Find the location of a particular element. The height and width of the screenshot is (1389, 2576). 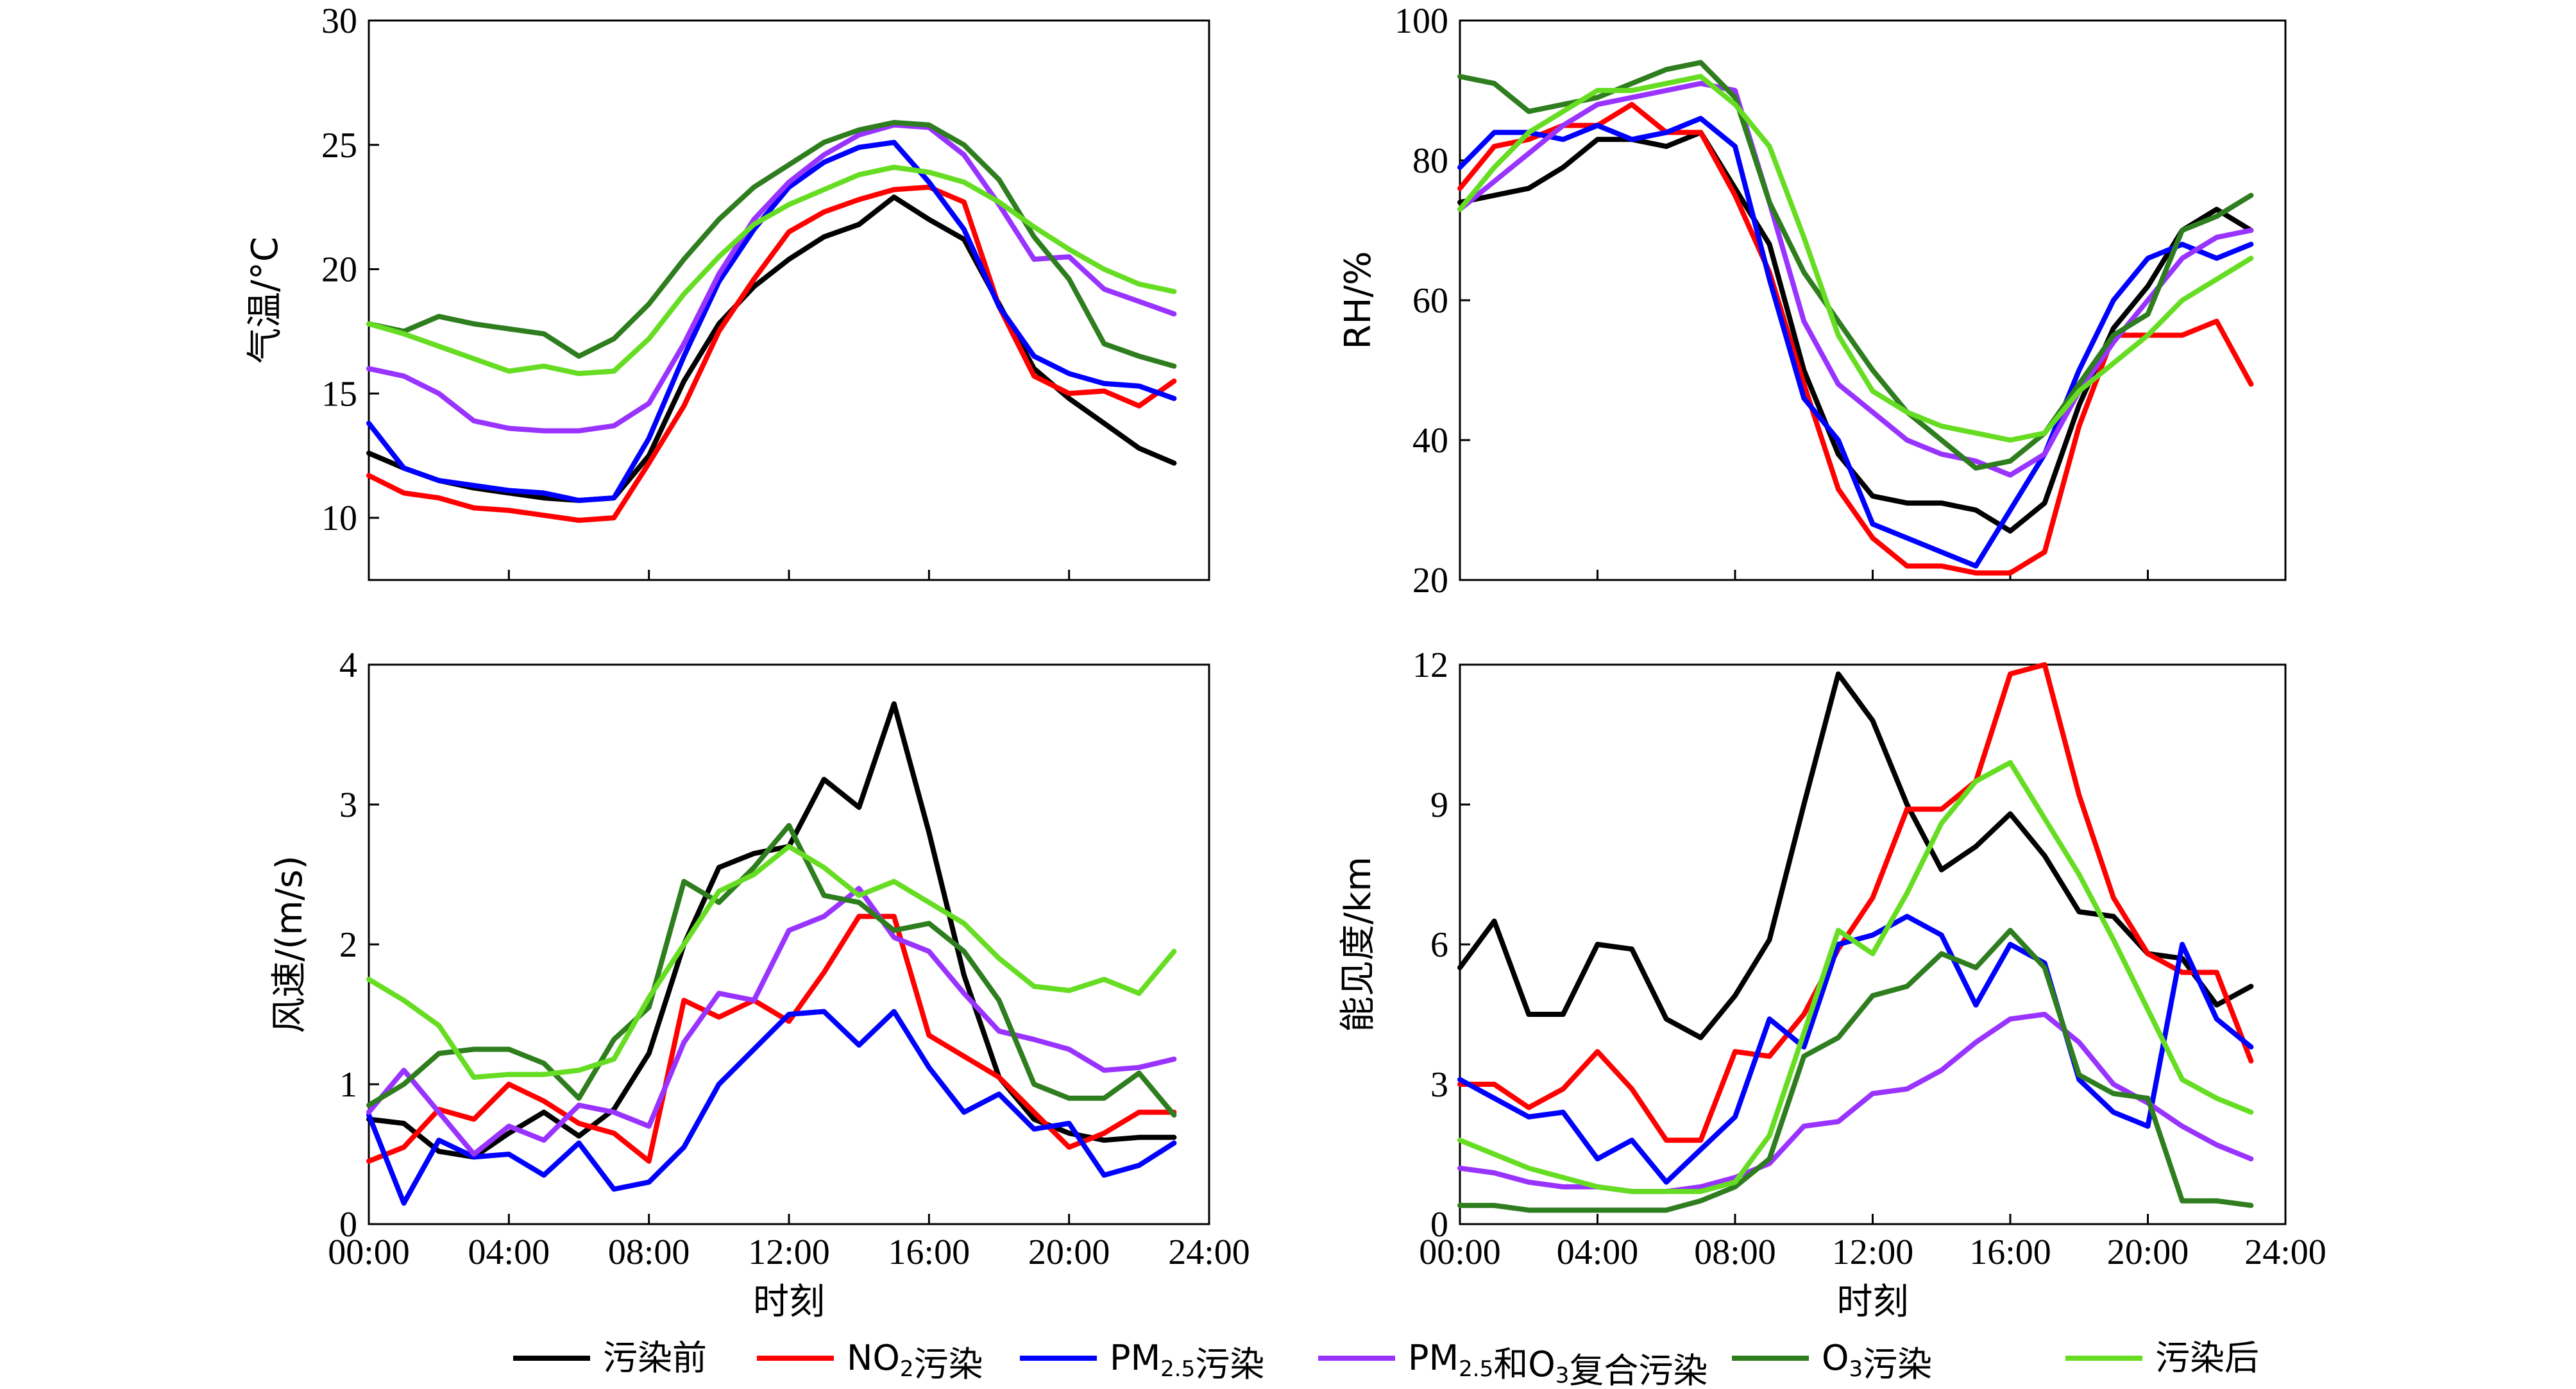

legend-item-6: 污染后 is located at coordinates (2162, 1358).